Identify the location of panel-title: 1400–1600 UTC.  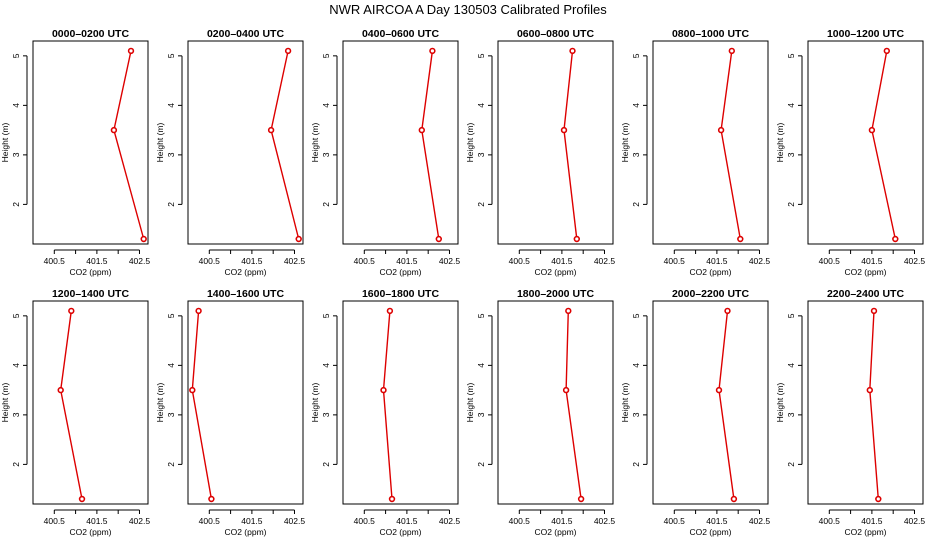
(245, 294).